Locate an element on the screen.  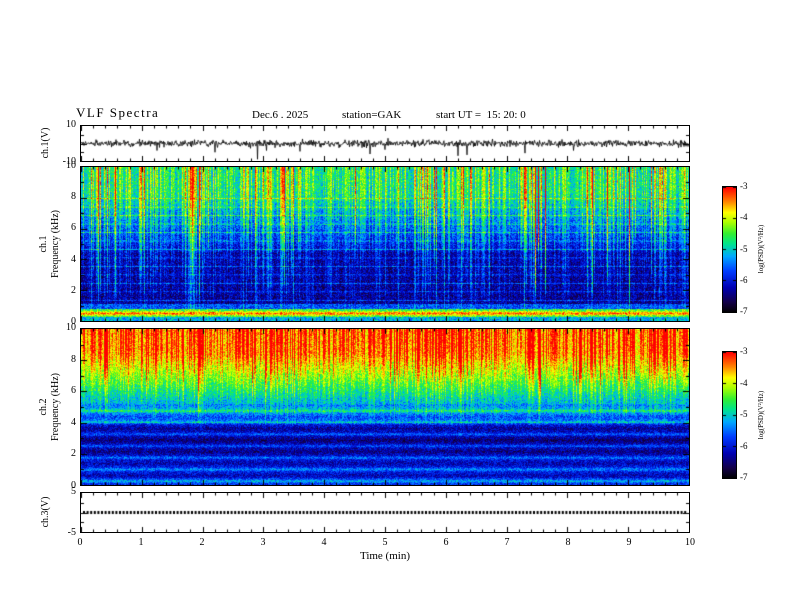
x-tick-label: 7 is located at coordinates (507, 542).